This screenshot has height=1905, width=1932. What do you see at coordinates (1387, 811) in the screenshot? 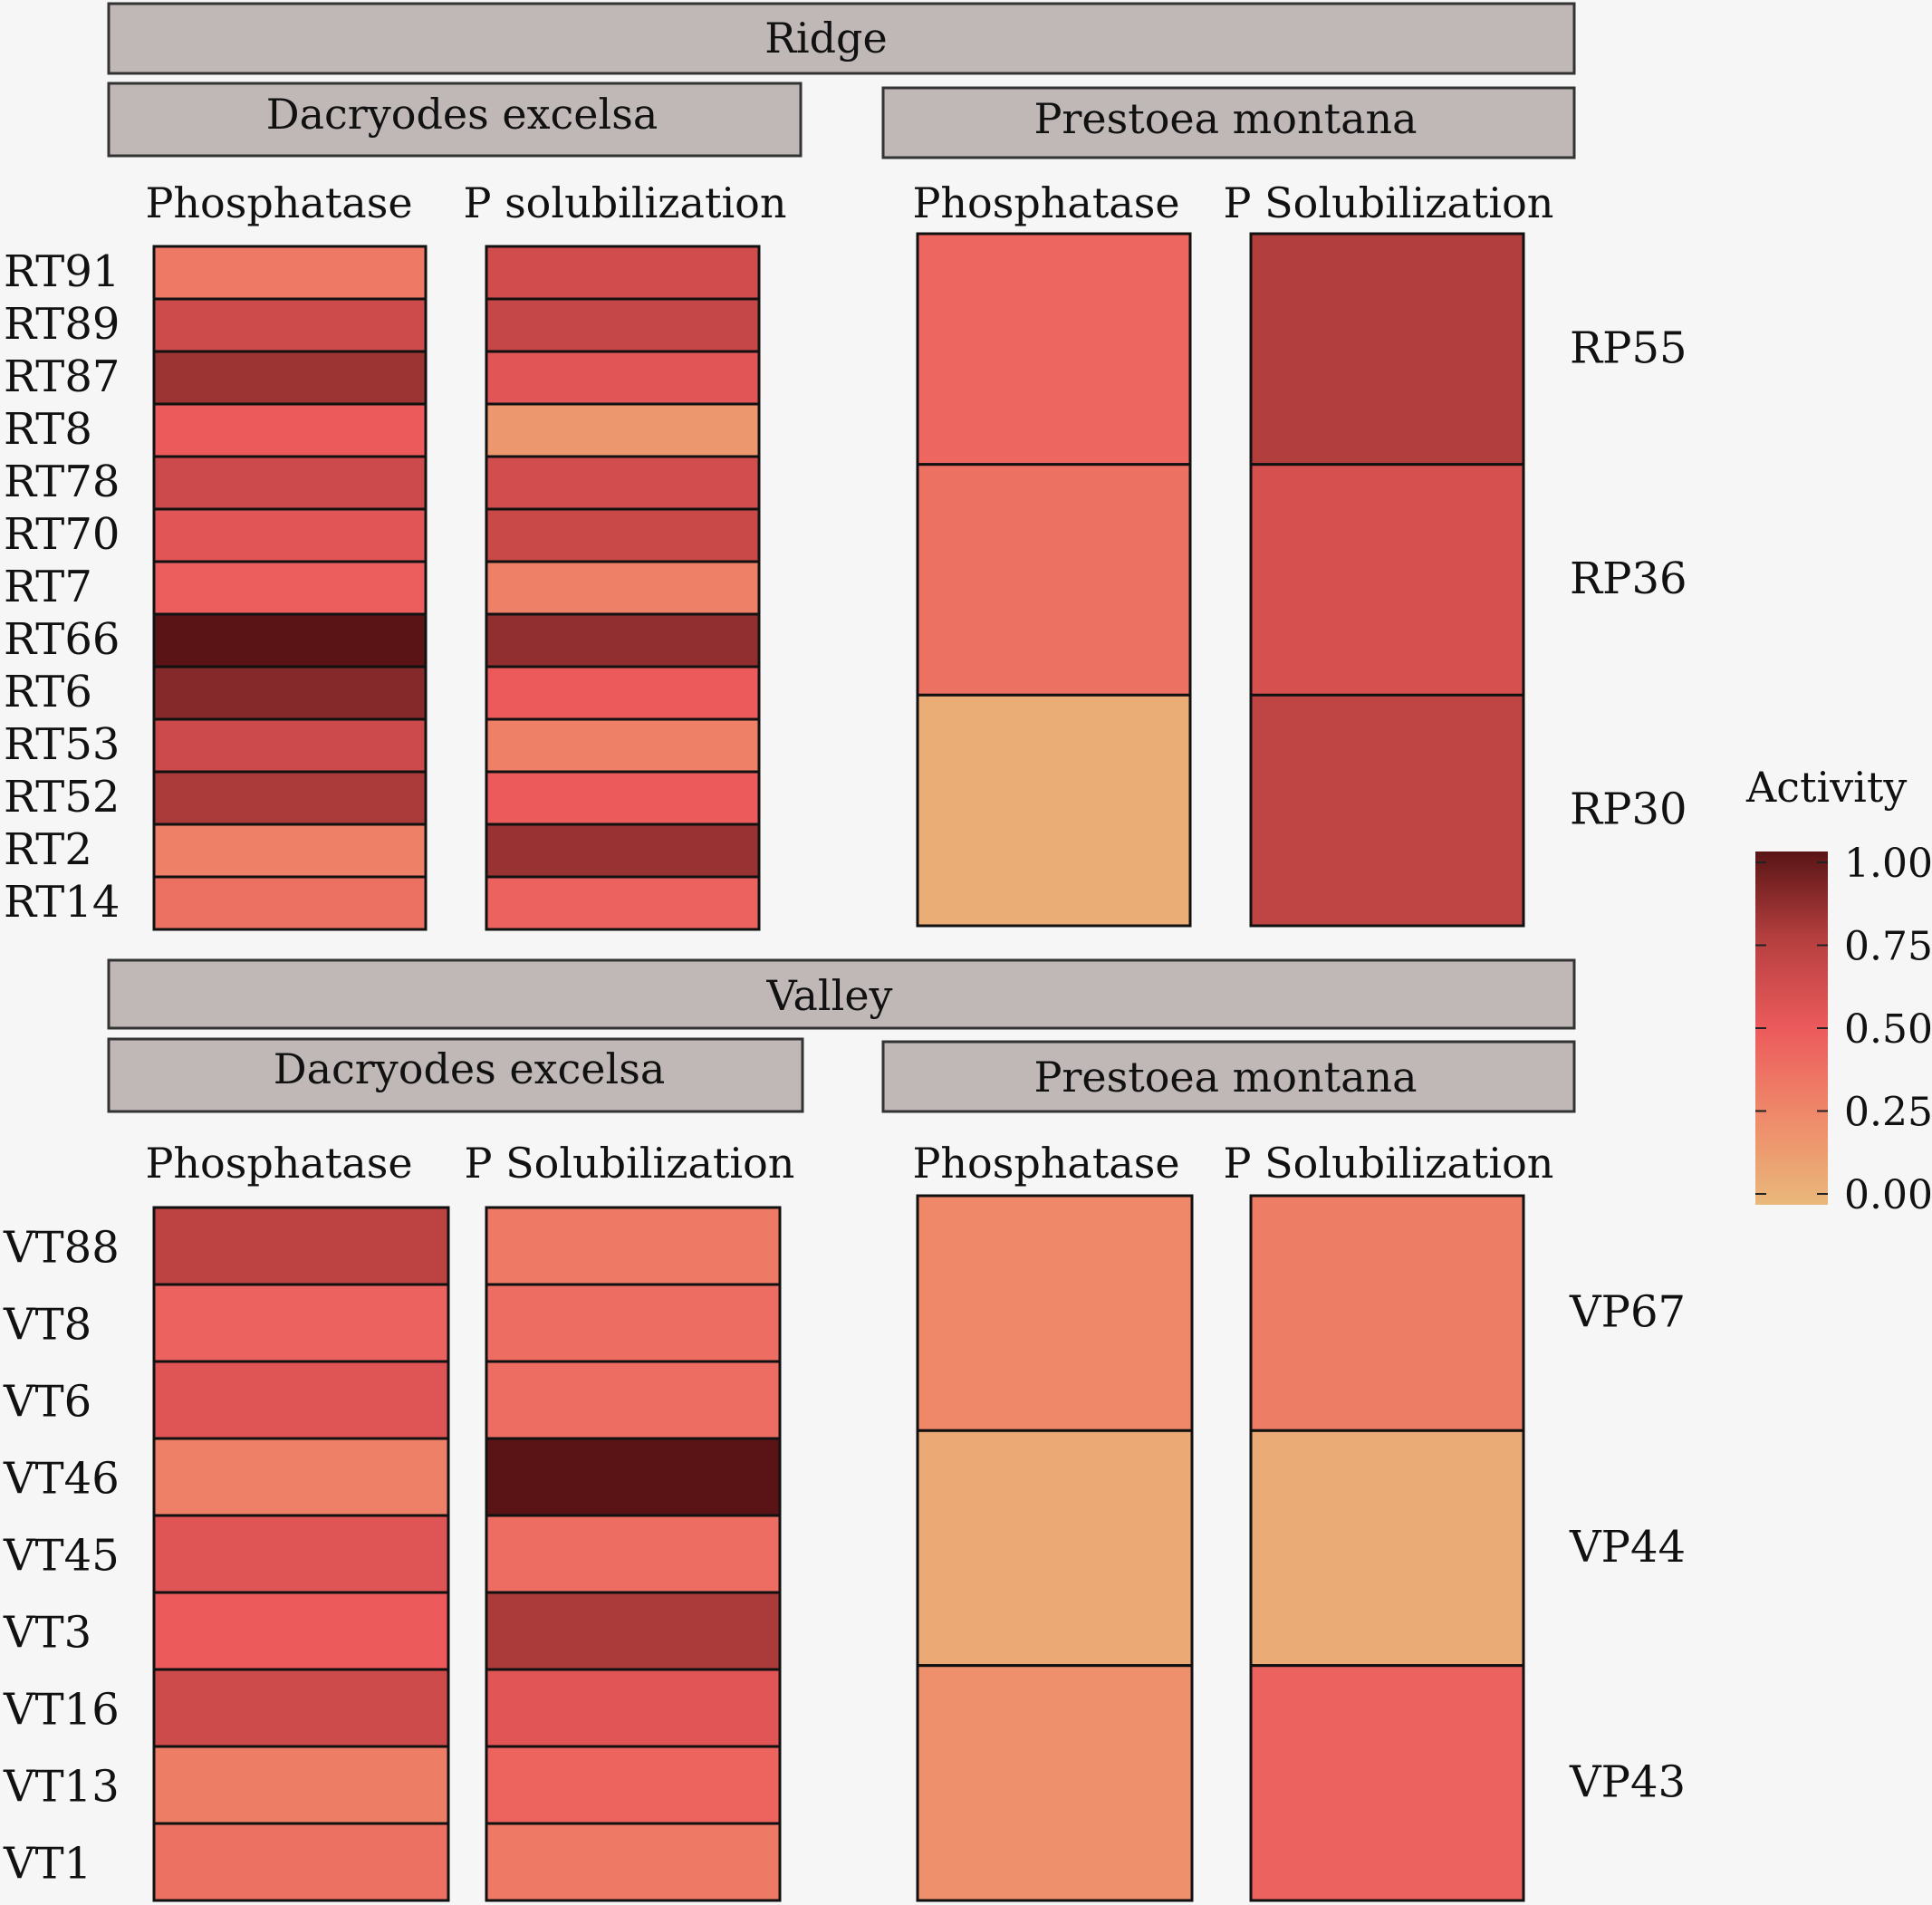
I see `heatmap-cell-rp30-p-solubilization` at bounding box center [1387, 811].